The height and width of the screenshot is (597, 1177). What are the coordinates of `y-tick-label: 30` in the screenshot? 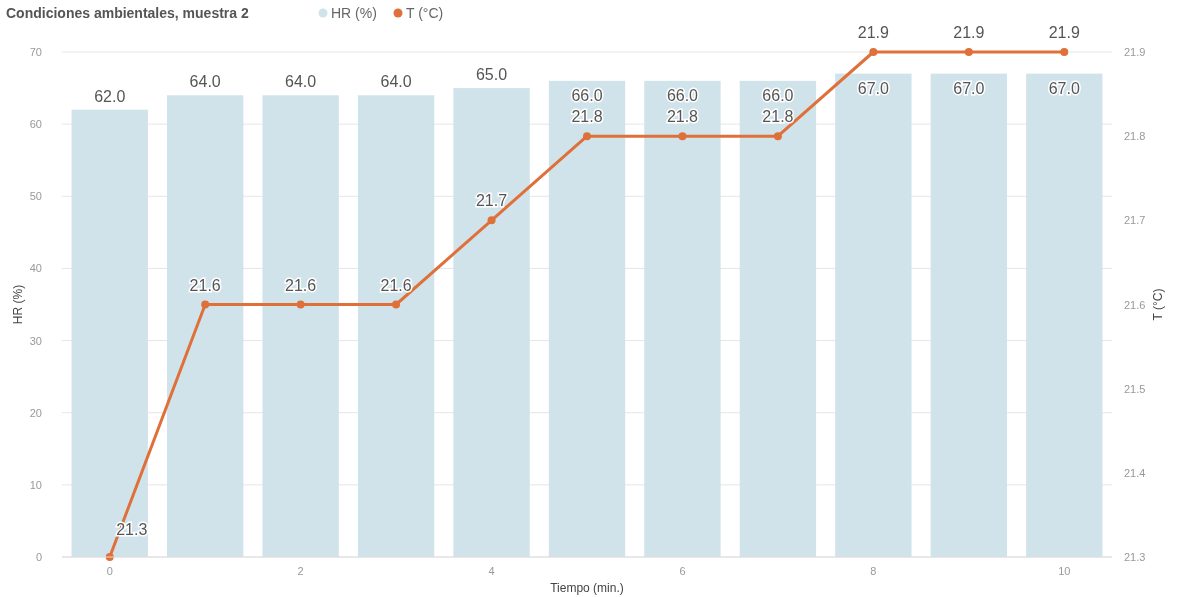 It's located at (35, 340).